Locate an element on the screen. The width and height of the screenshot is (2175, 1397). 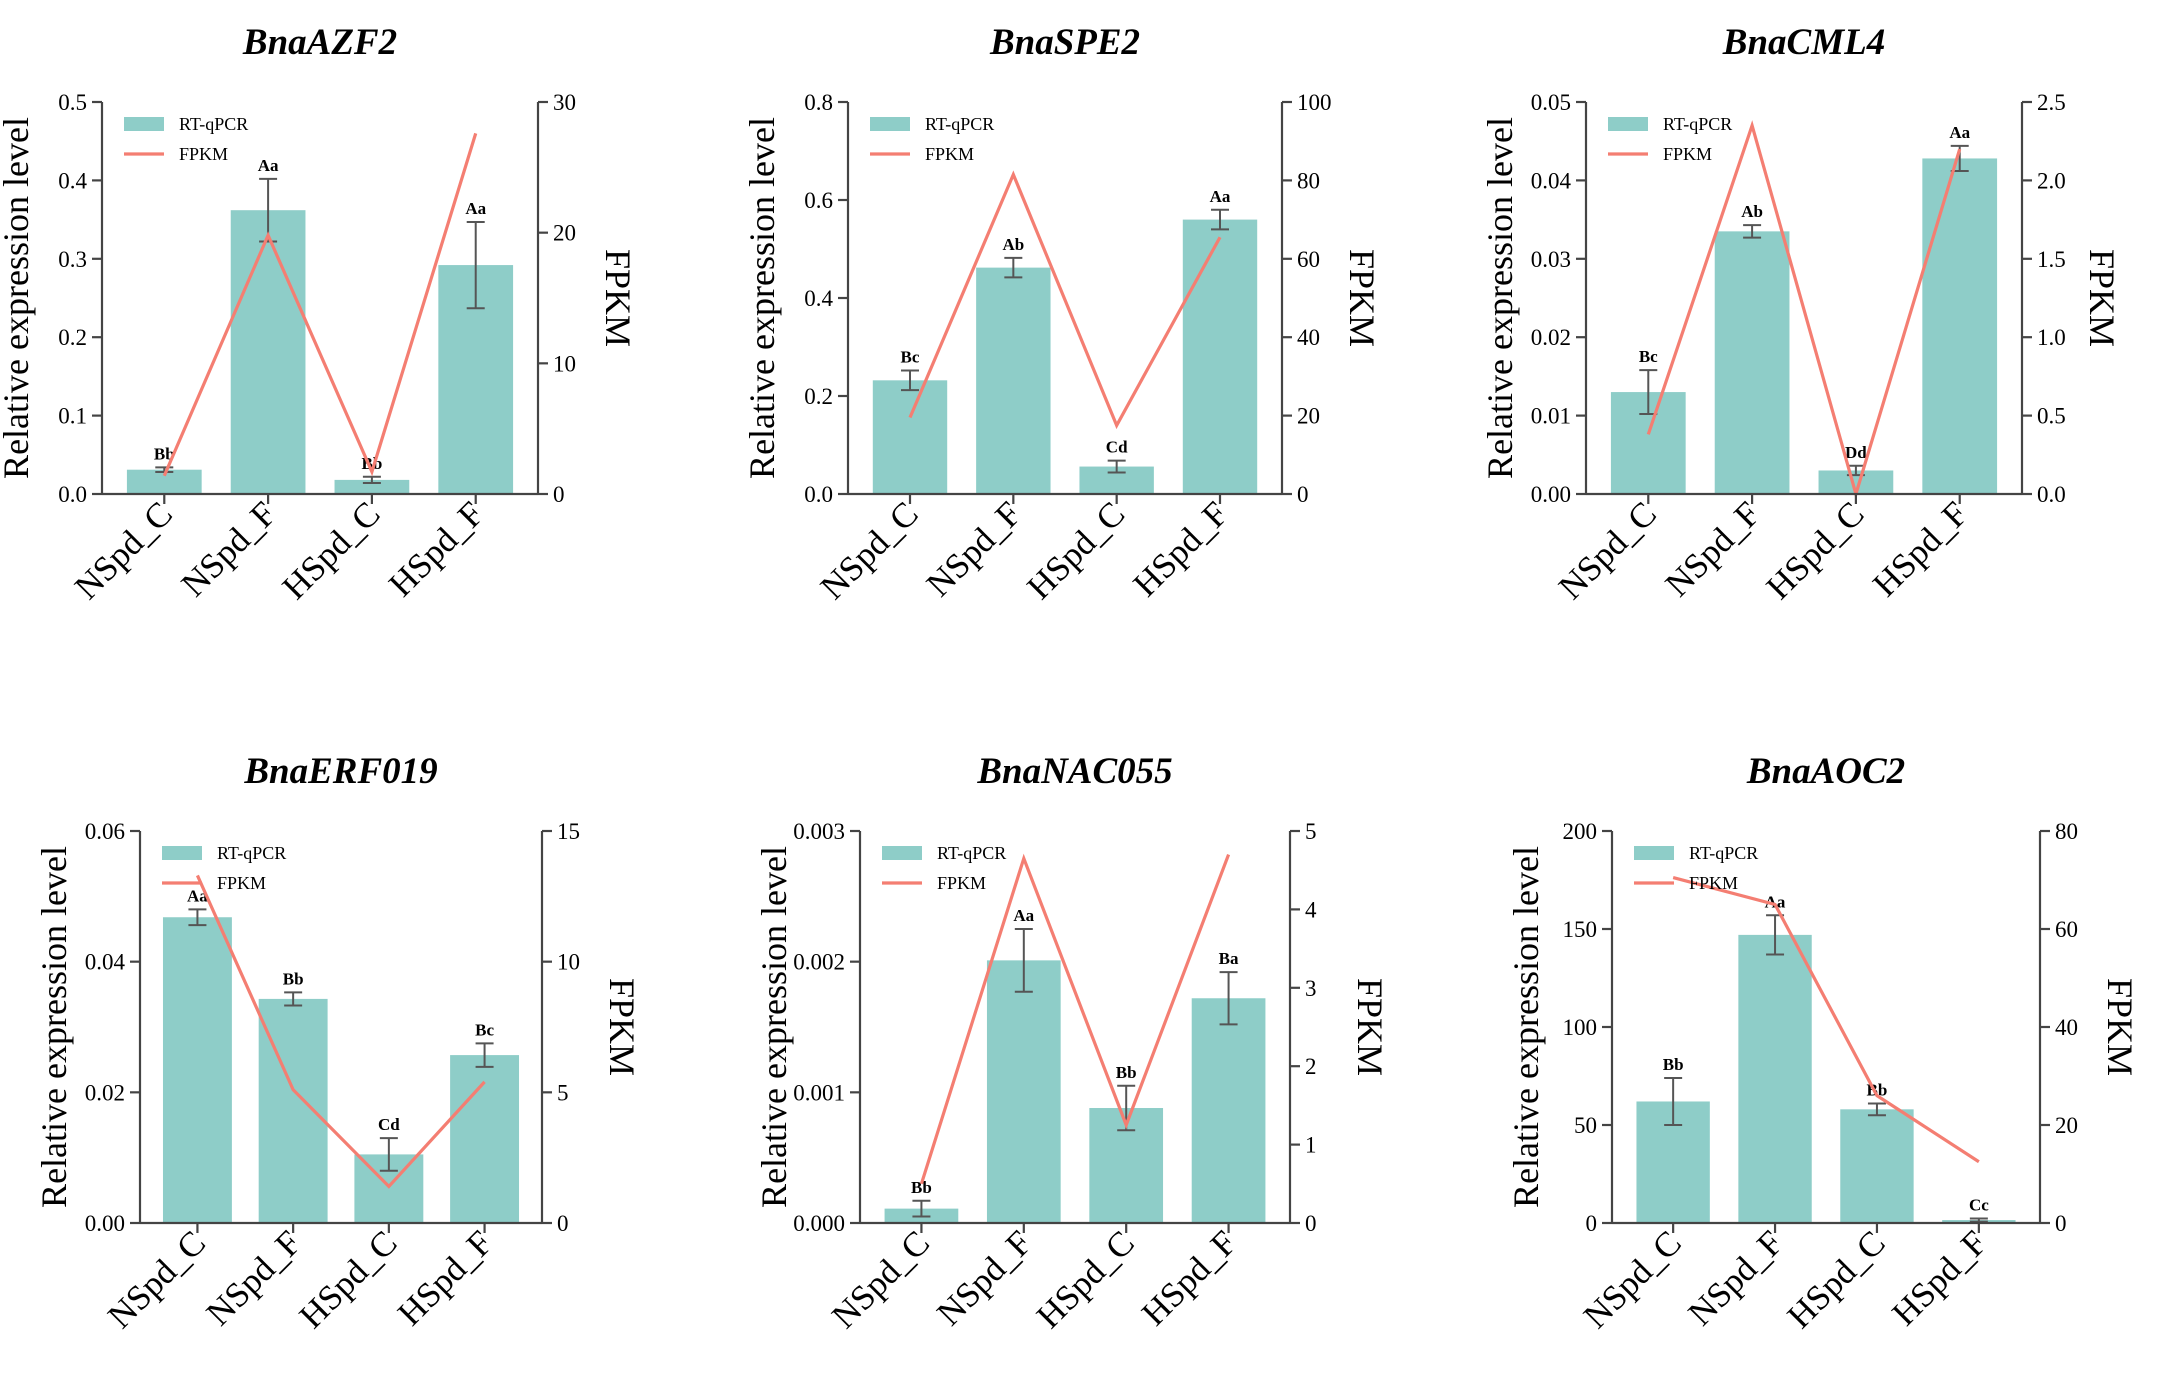
left-tick-label: 0.02 is located at coordinates (1551, 337).